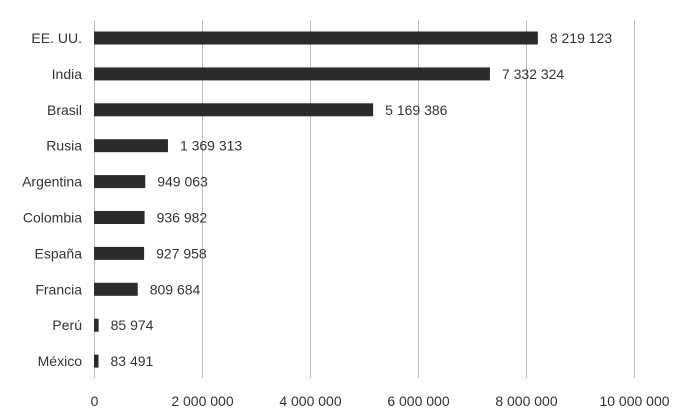 The height and width of the screenshot is (419, 691). Describe the element at coordinates (67, 74) in the screenshot. I see `category-label: India` at that location.